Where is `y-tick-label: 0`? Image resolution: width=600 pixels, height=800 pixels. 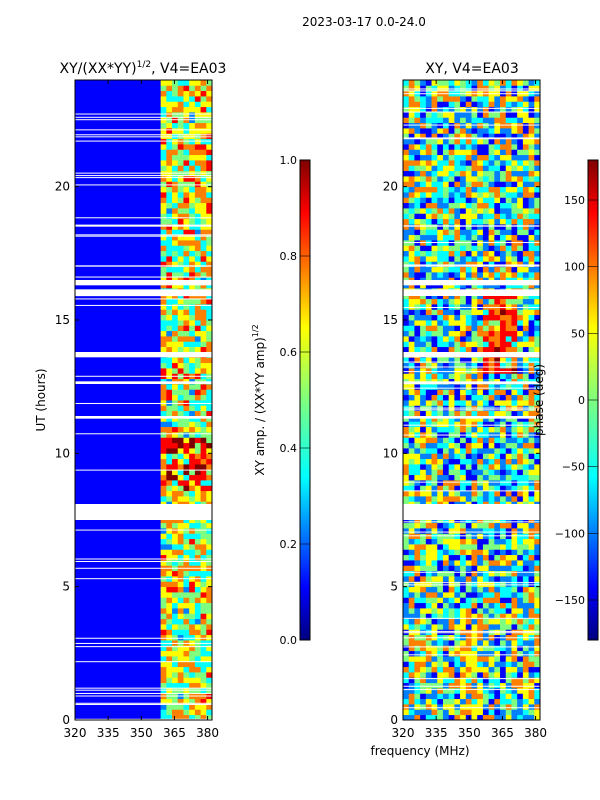
y-tick-label: 0 is located at coordinates (66, 720).